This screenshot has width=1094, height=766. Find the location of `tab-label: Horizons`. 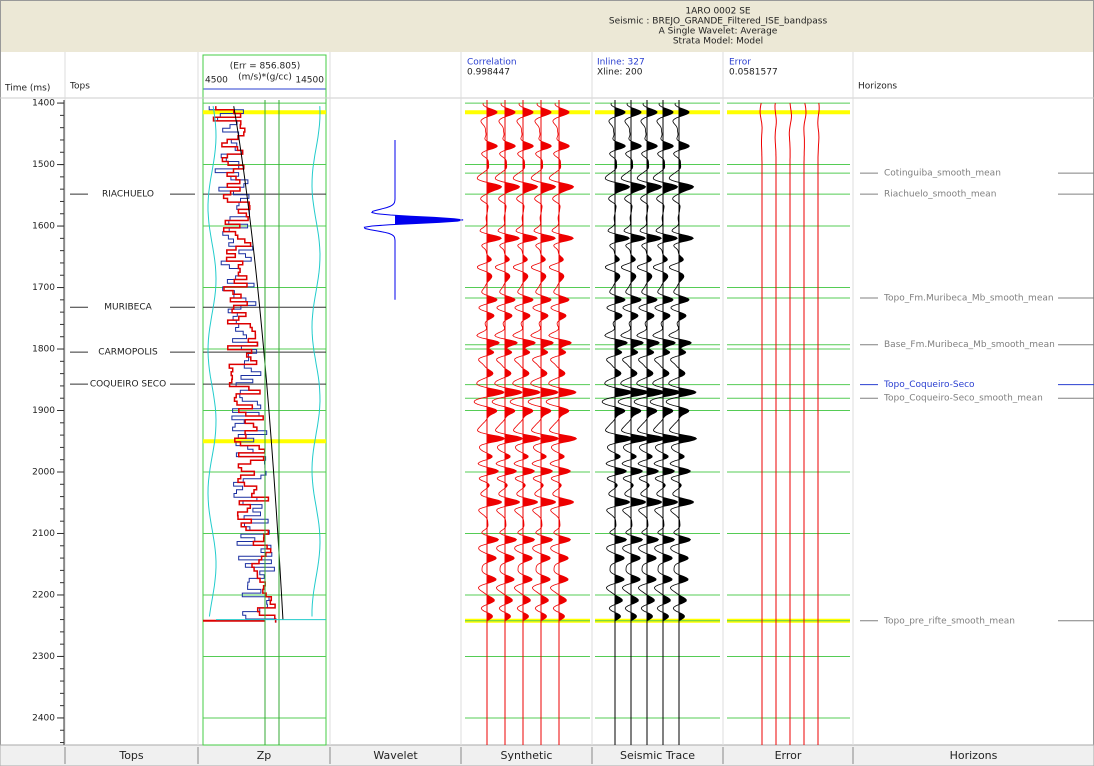

tab-label: Horizons is located at coordinates (974, 755).